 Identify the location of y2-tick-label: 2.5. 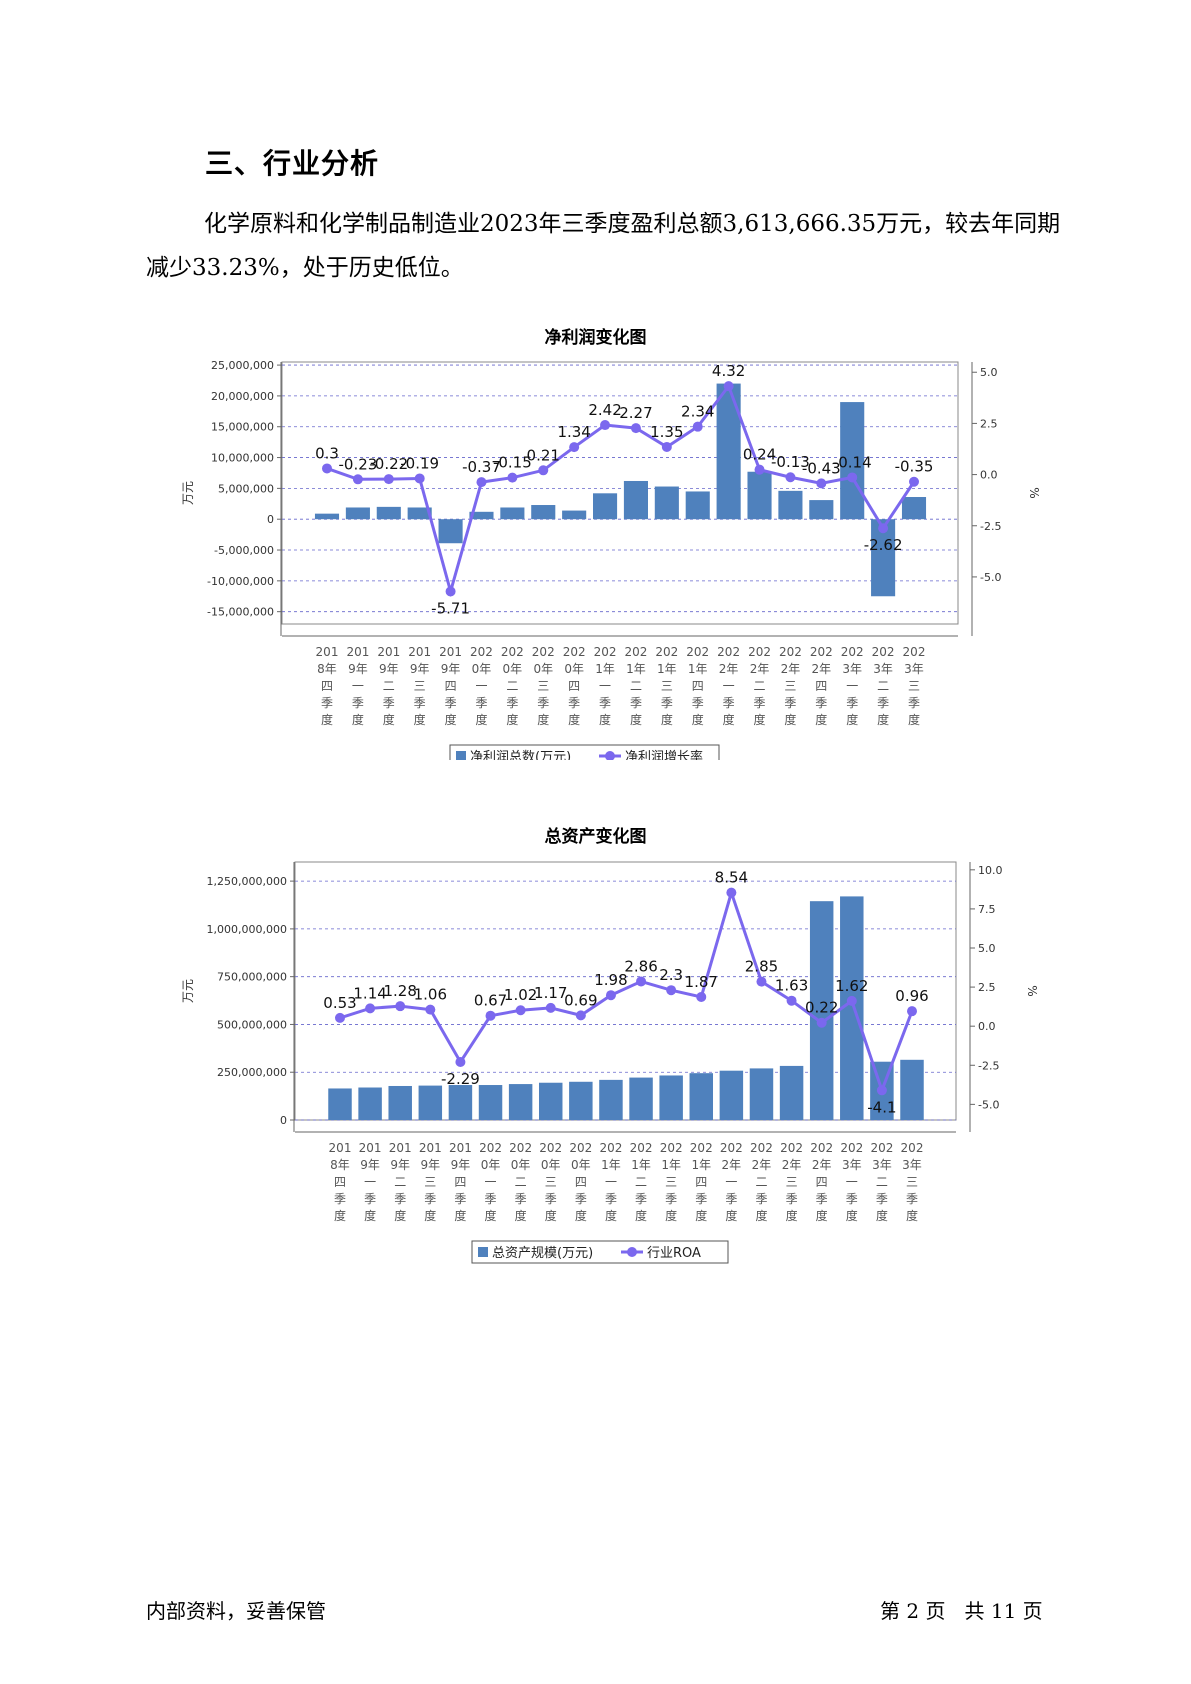
(989, 423).